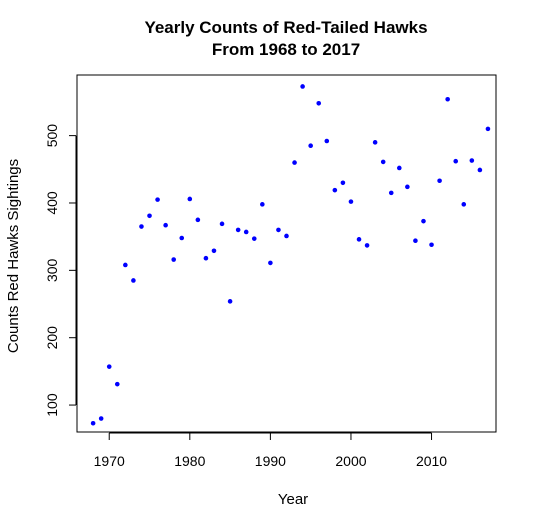  What do you see at coordinates (270, 461) in the screenshot?
I see `x-tick-label: 1990` at bounding box center [270, 461].